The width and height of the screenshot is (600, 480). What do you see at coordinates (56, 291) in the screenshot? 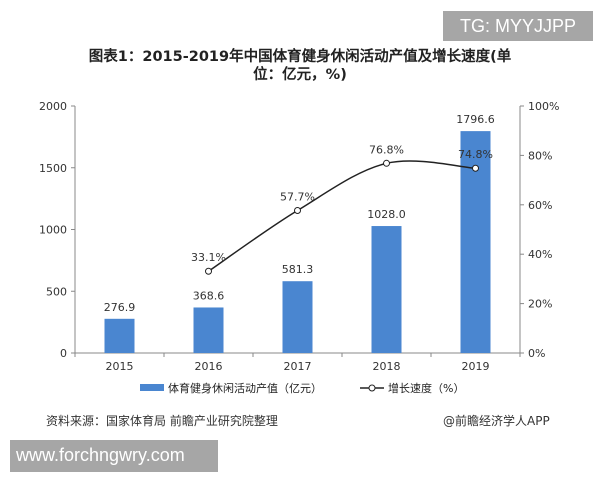
I see `left-tick-label: 500` at bounding box center [56, 291].